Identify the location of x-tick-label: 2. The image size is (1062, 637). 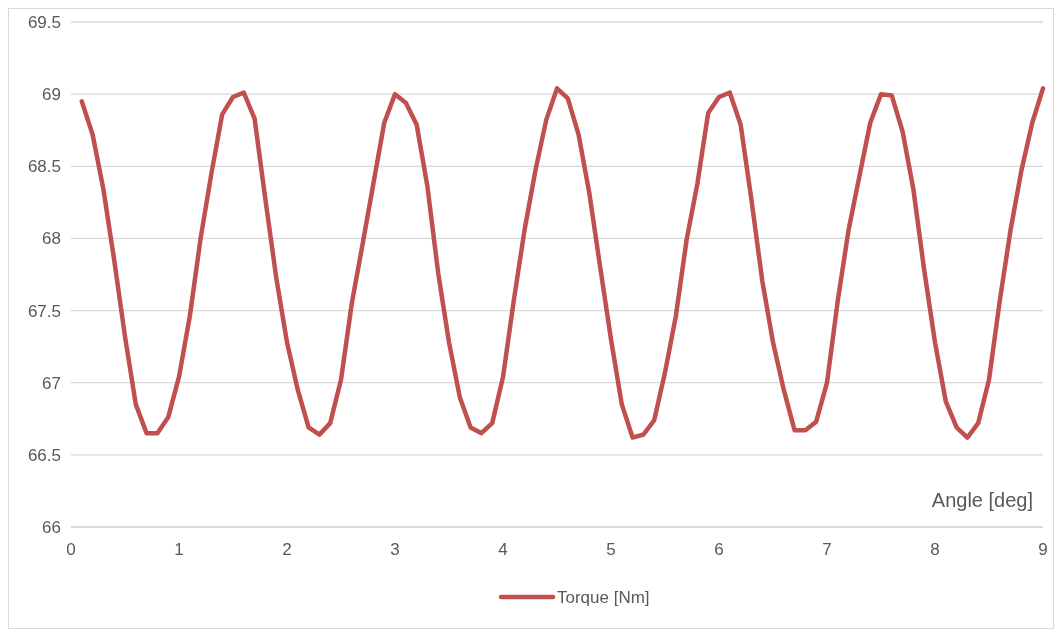
(287, 549).